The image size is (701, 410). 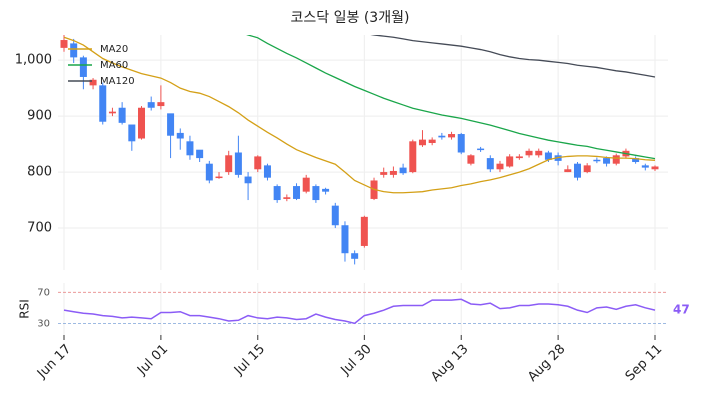 What do you see at coordinates (33, 60) in the screenshot?
I see `y-tick-label: 1,000` at bounding box center [33, 60].